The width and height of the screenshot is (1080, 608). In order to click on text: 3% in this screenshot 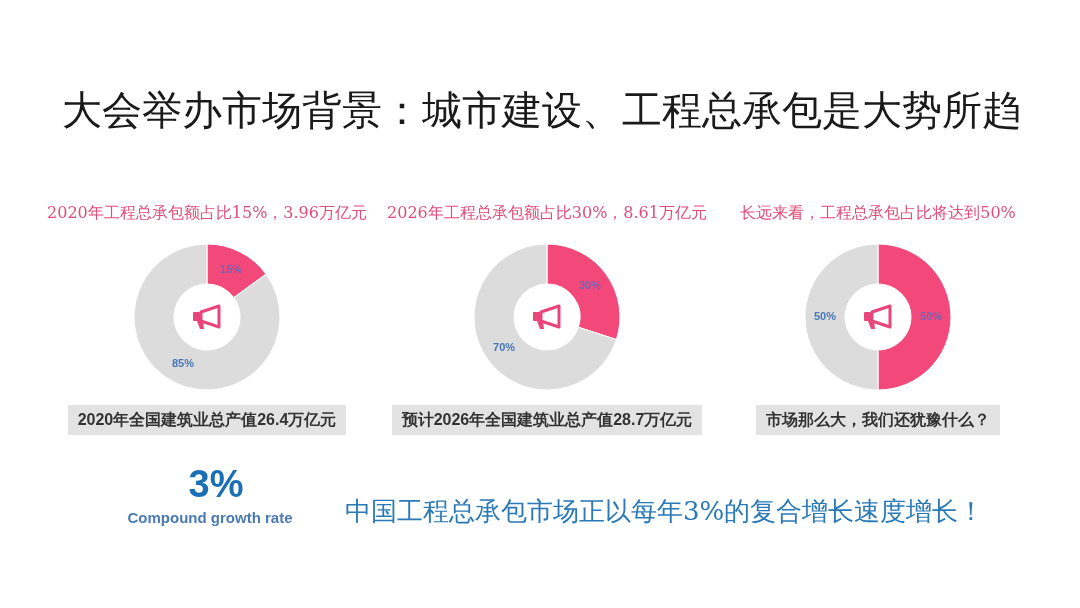, I will do `click(216, 484)`.